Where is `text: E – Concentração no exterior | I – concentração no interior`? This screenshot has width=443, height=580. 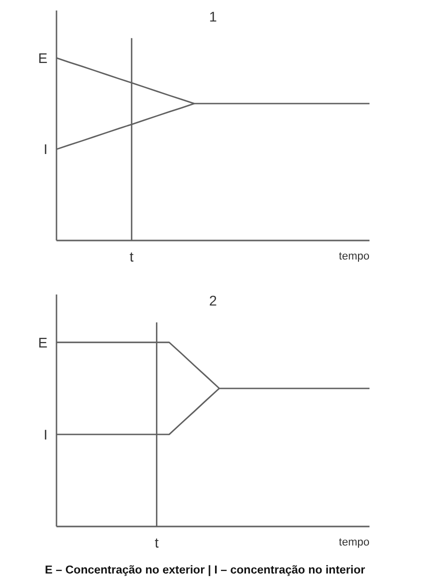
text: E – Concentração no exterior | I – concentração no interior is located at coordinates (205, 570).